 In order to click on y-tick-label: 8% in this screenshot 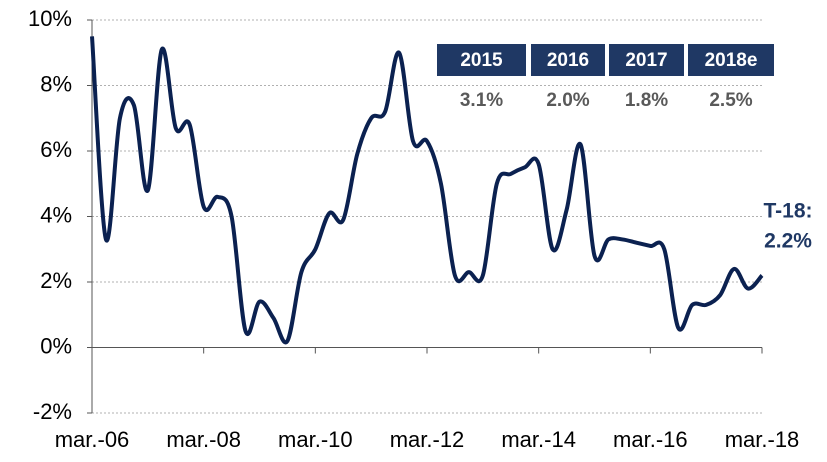, I will do `click(56, 83)`.